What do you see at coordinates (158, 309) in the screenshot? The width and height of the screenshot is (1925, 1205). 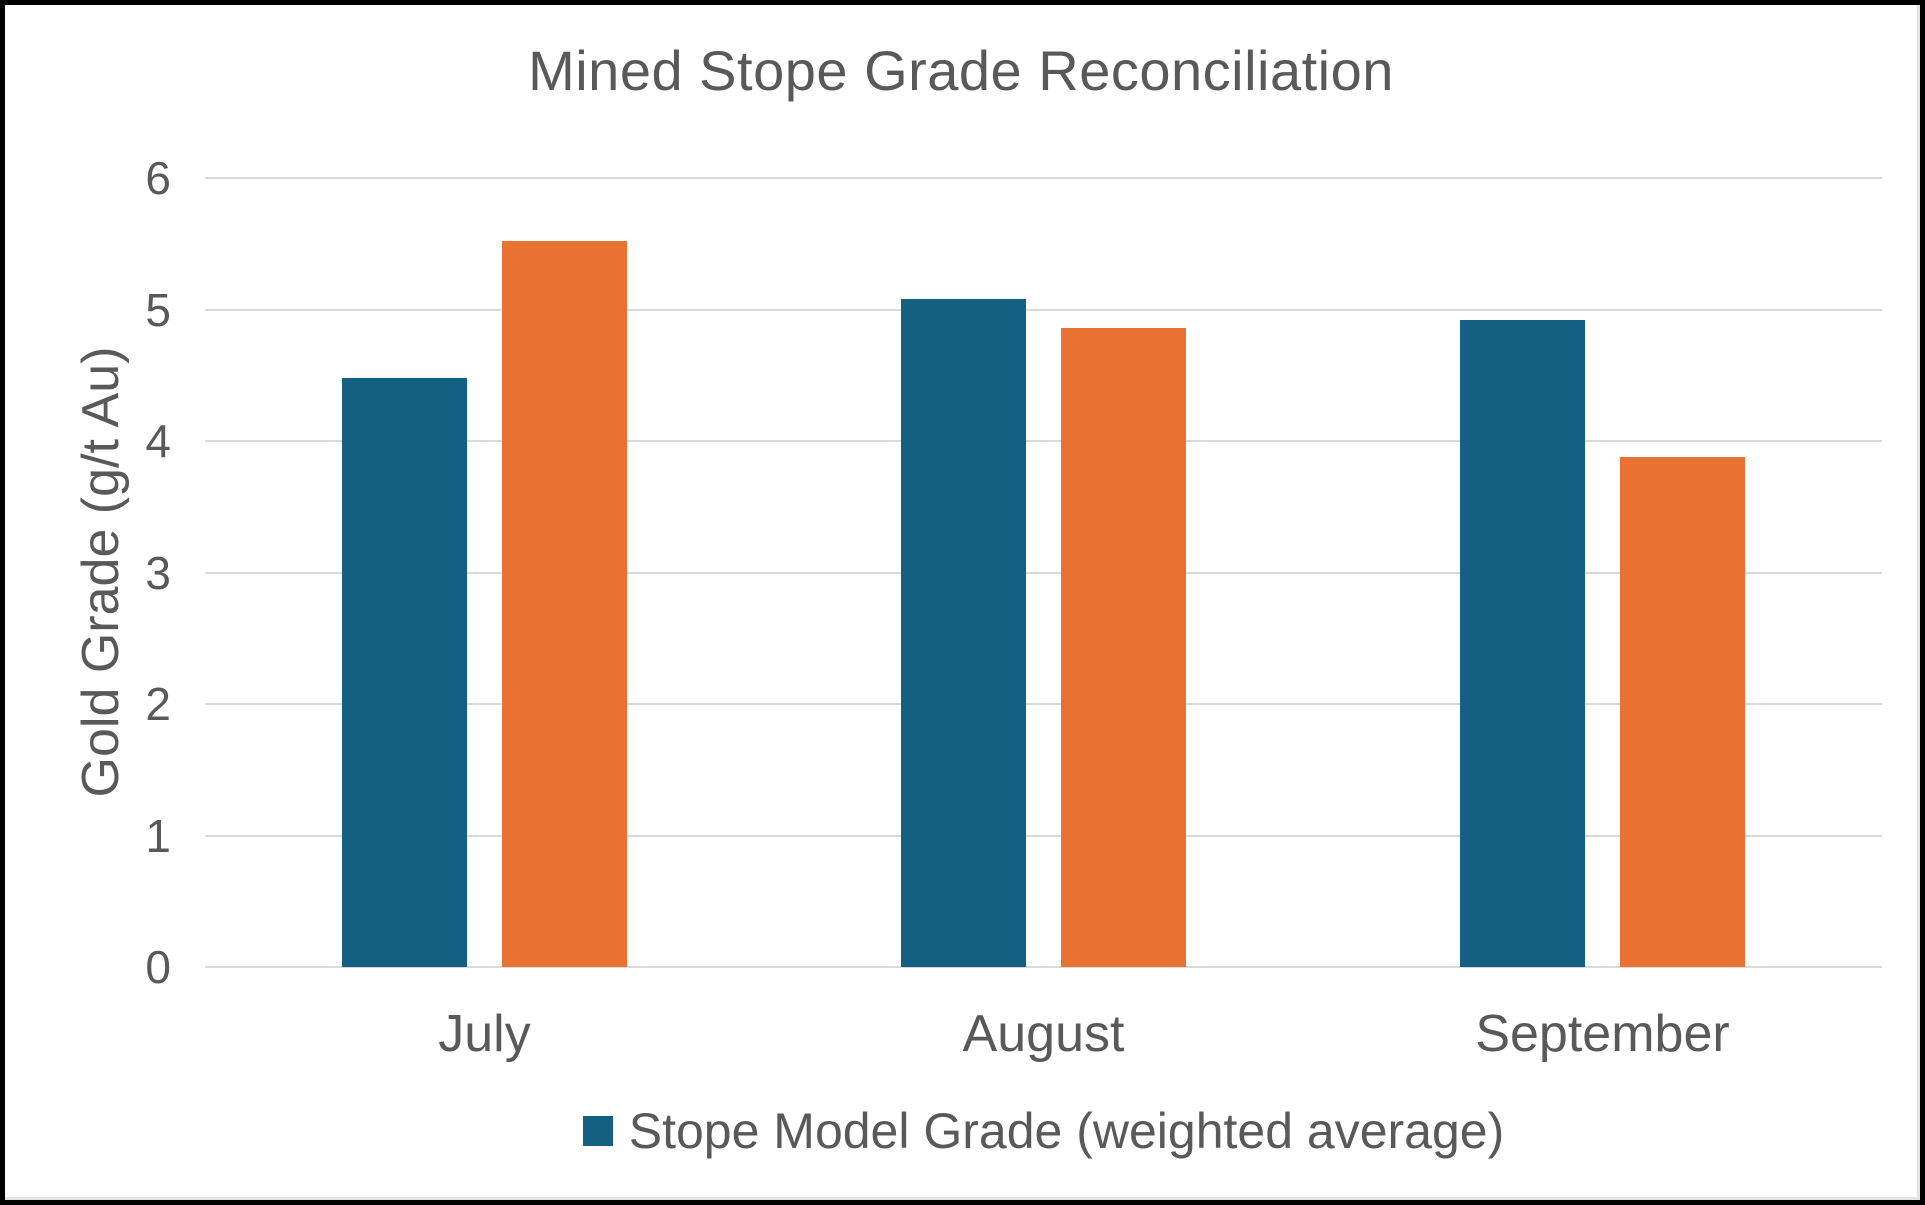 I see `y-tick-label: 5` at bounding box center [158, 309].